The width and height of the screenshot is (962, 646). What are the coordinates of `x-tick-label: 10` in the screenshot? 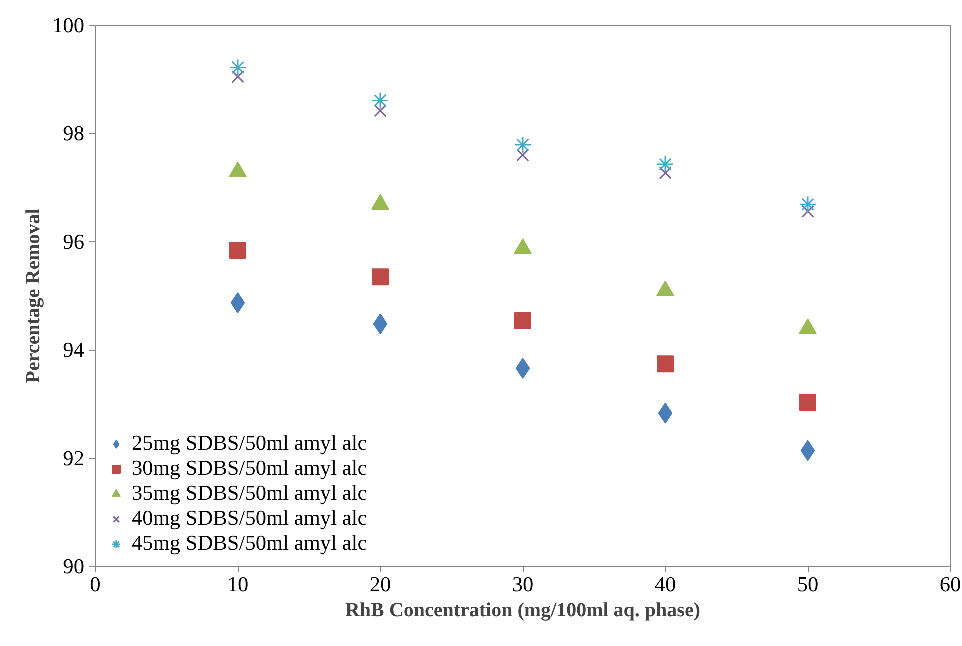 It's located at (238, 584).